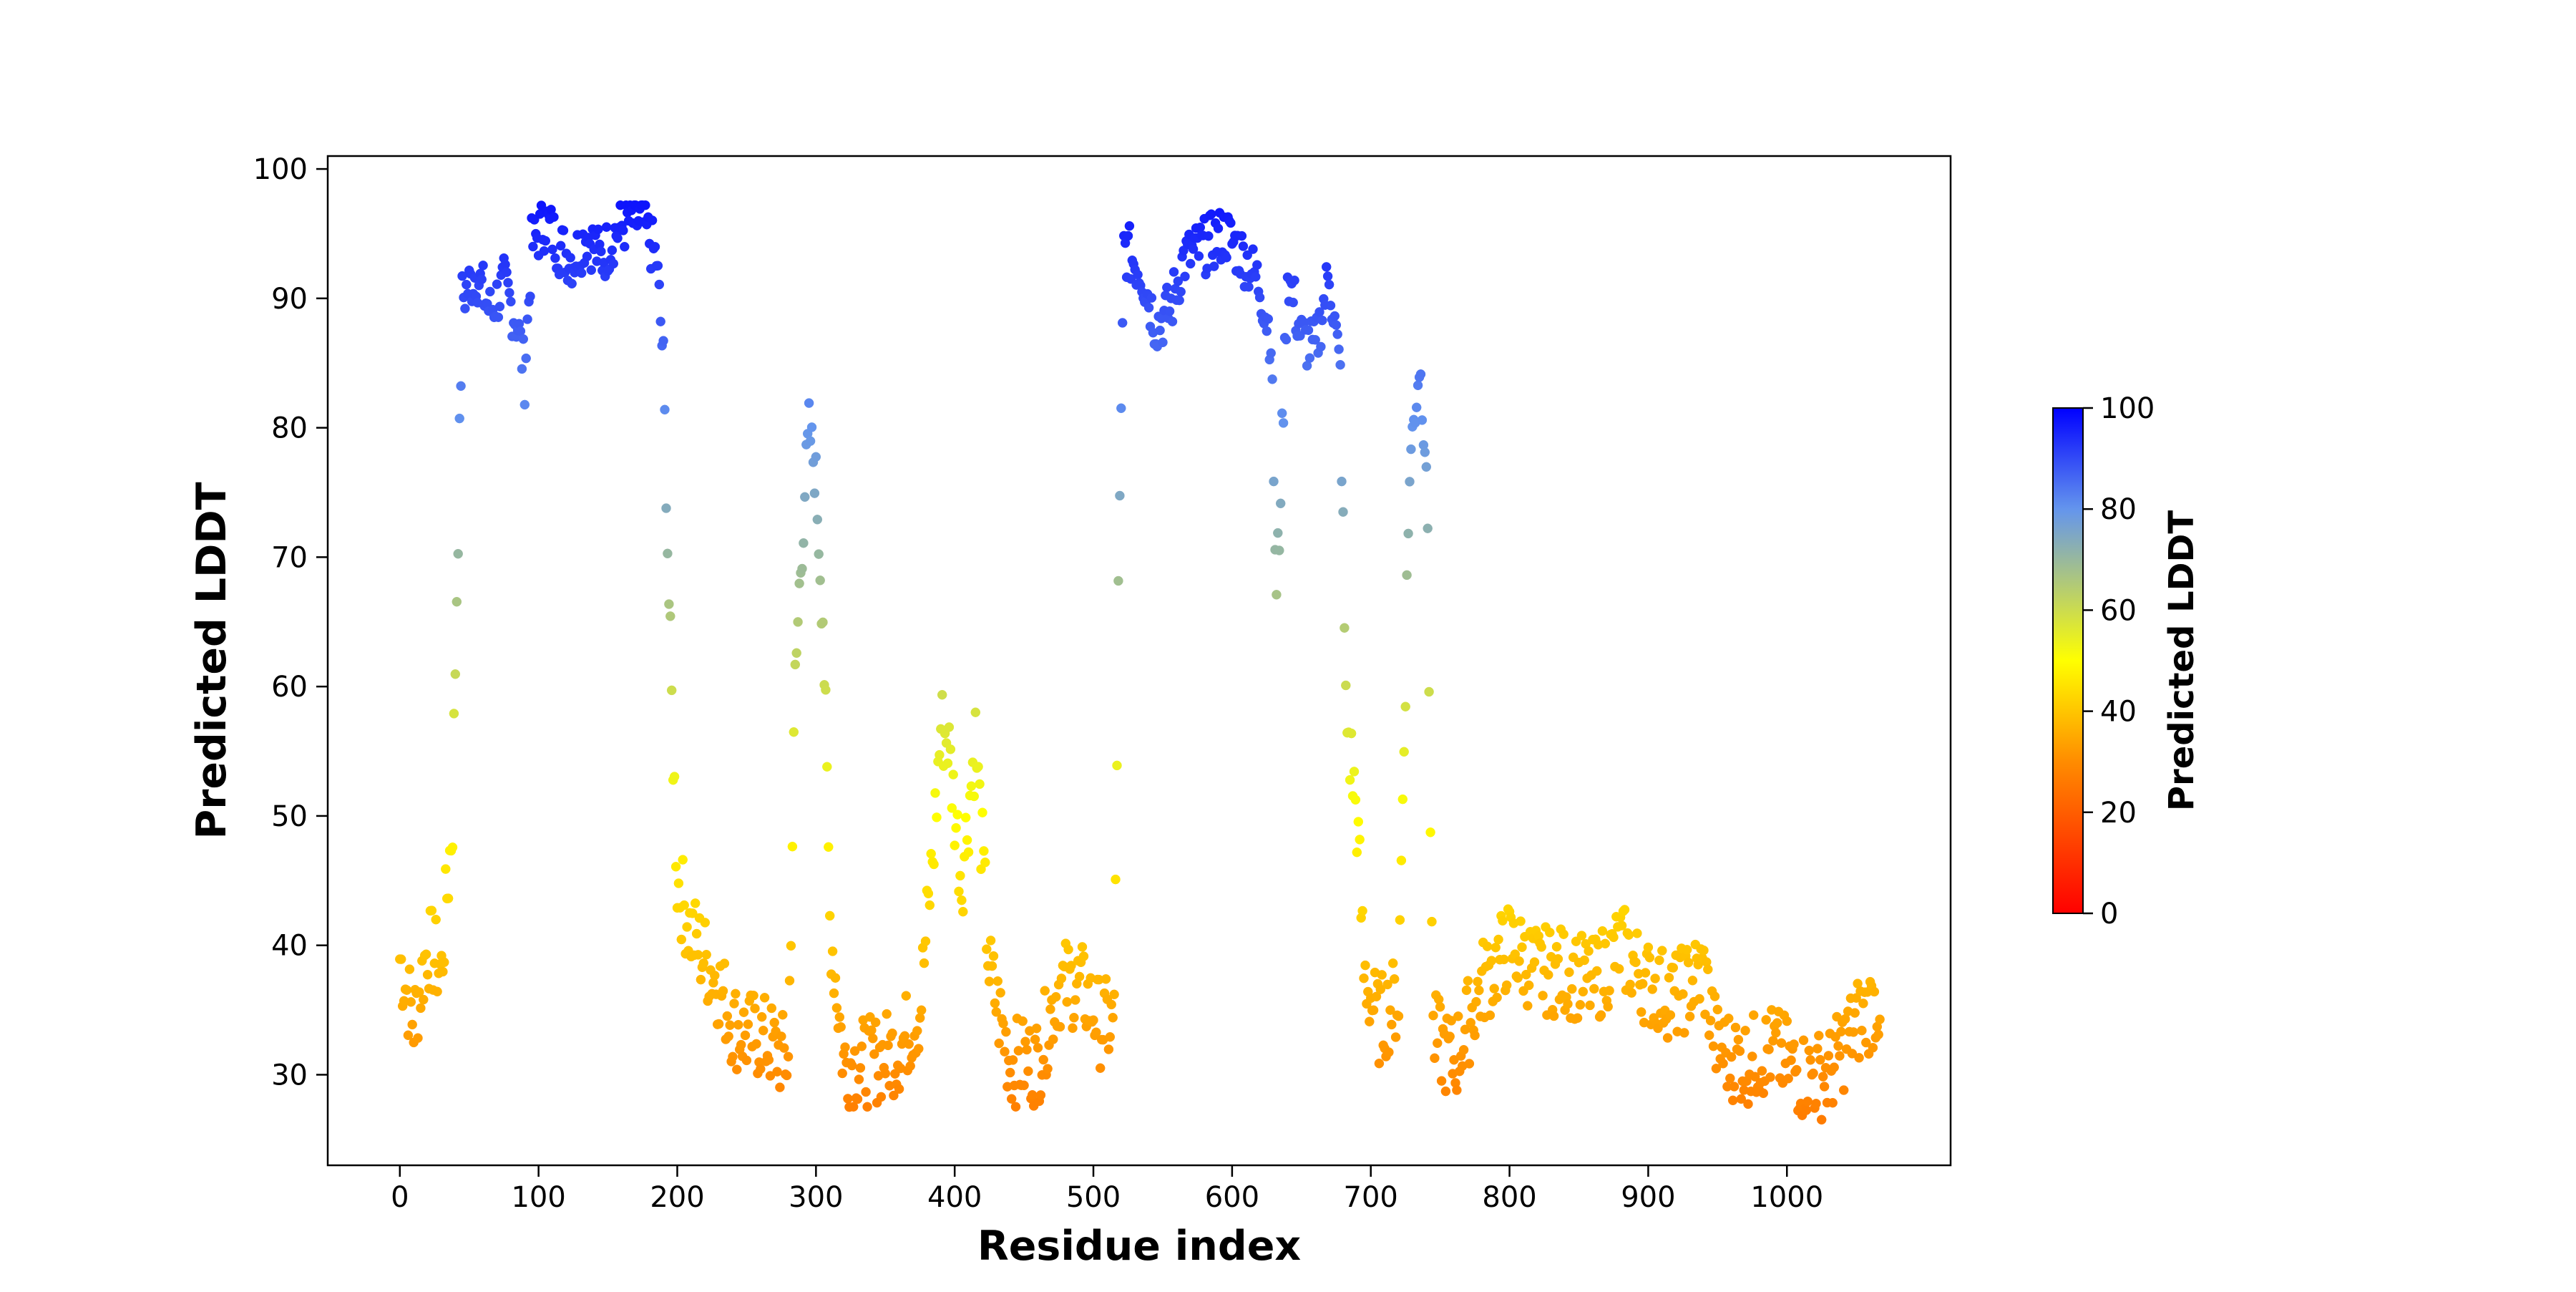 This screenshot has width=2576, height=1292. What do you see at coordinates (538, 1197) in the screenshot?
I see `x-tick-label: 100` at bounding box center [538, 1197].